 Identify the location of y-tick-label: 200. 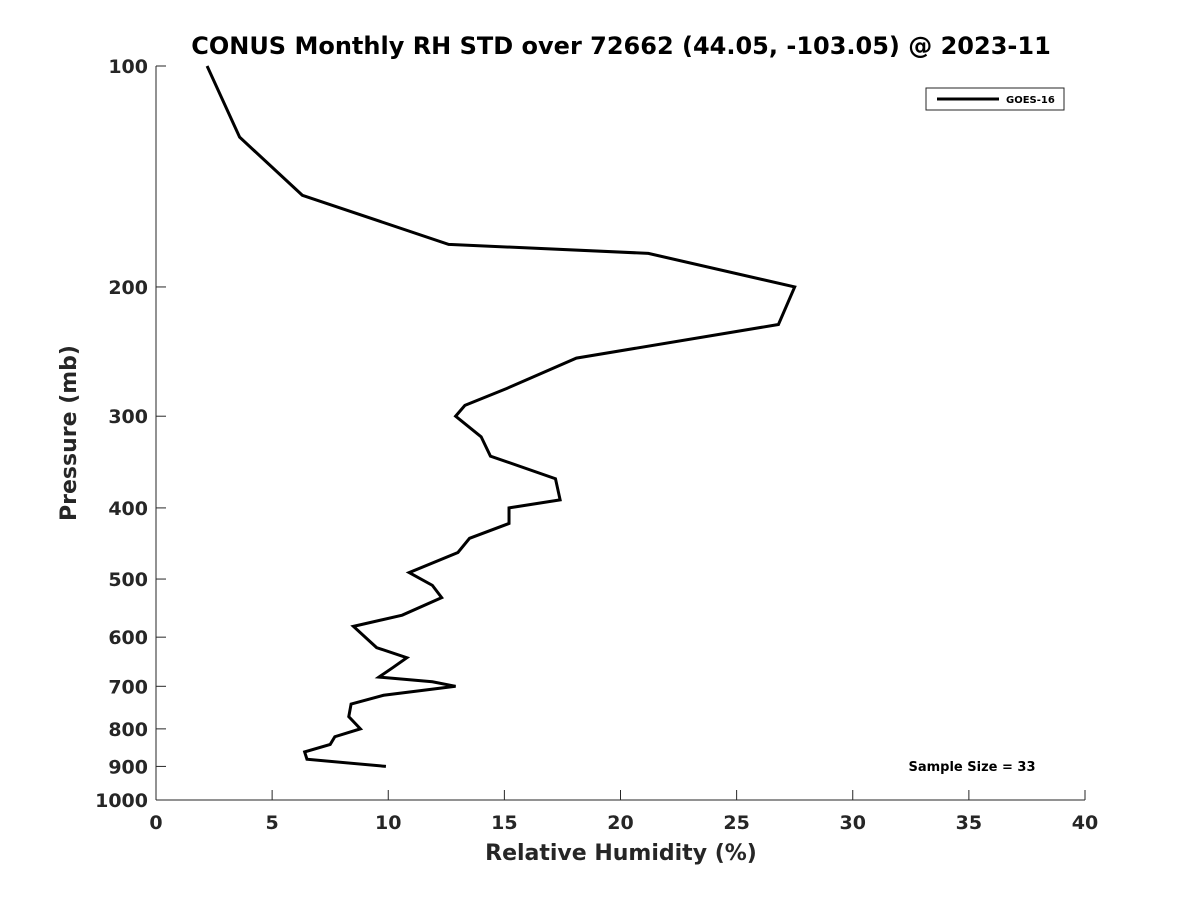
(128, 288).